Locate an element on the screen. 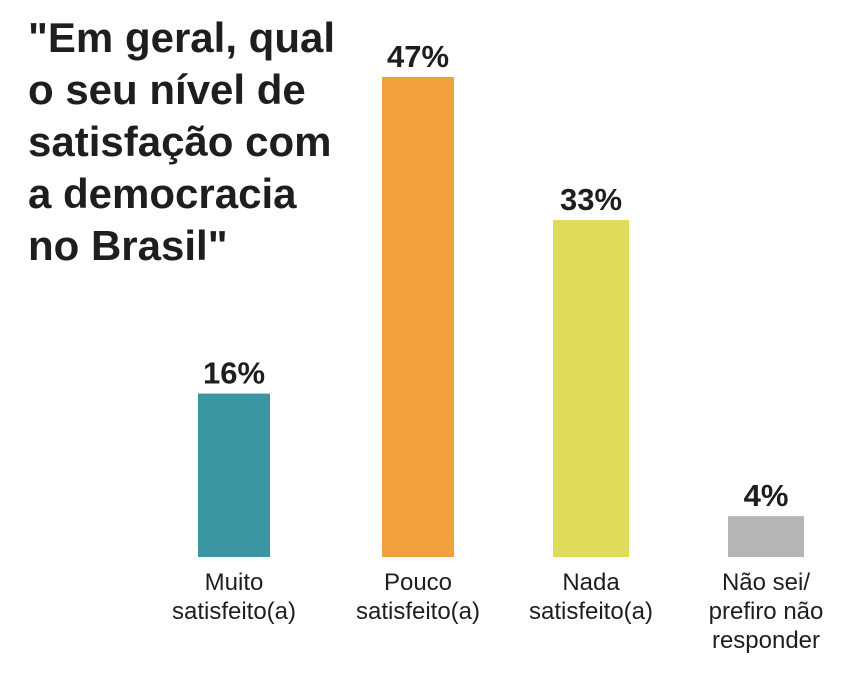 The width and height of the screenshot is (863, 697). category-label: Muito is located at coordinates (234, 582).